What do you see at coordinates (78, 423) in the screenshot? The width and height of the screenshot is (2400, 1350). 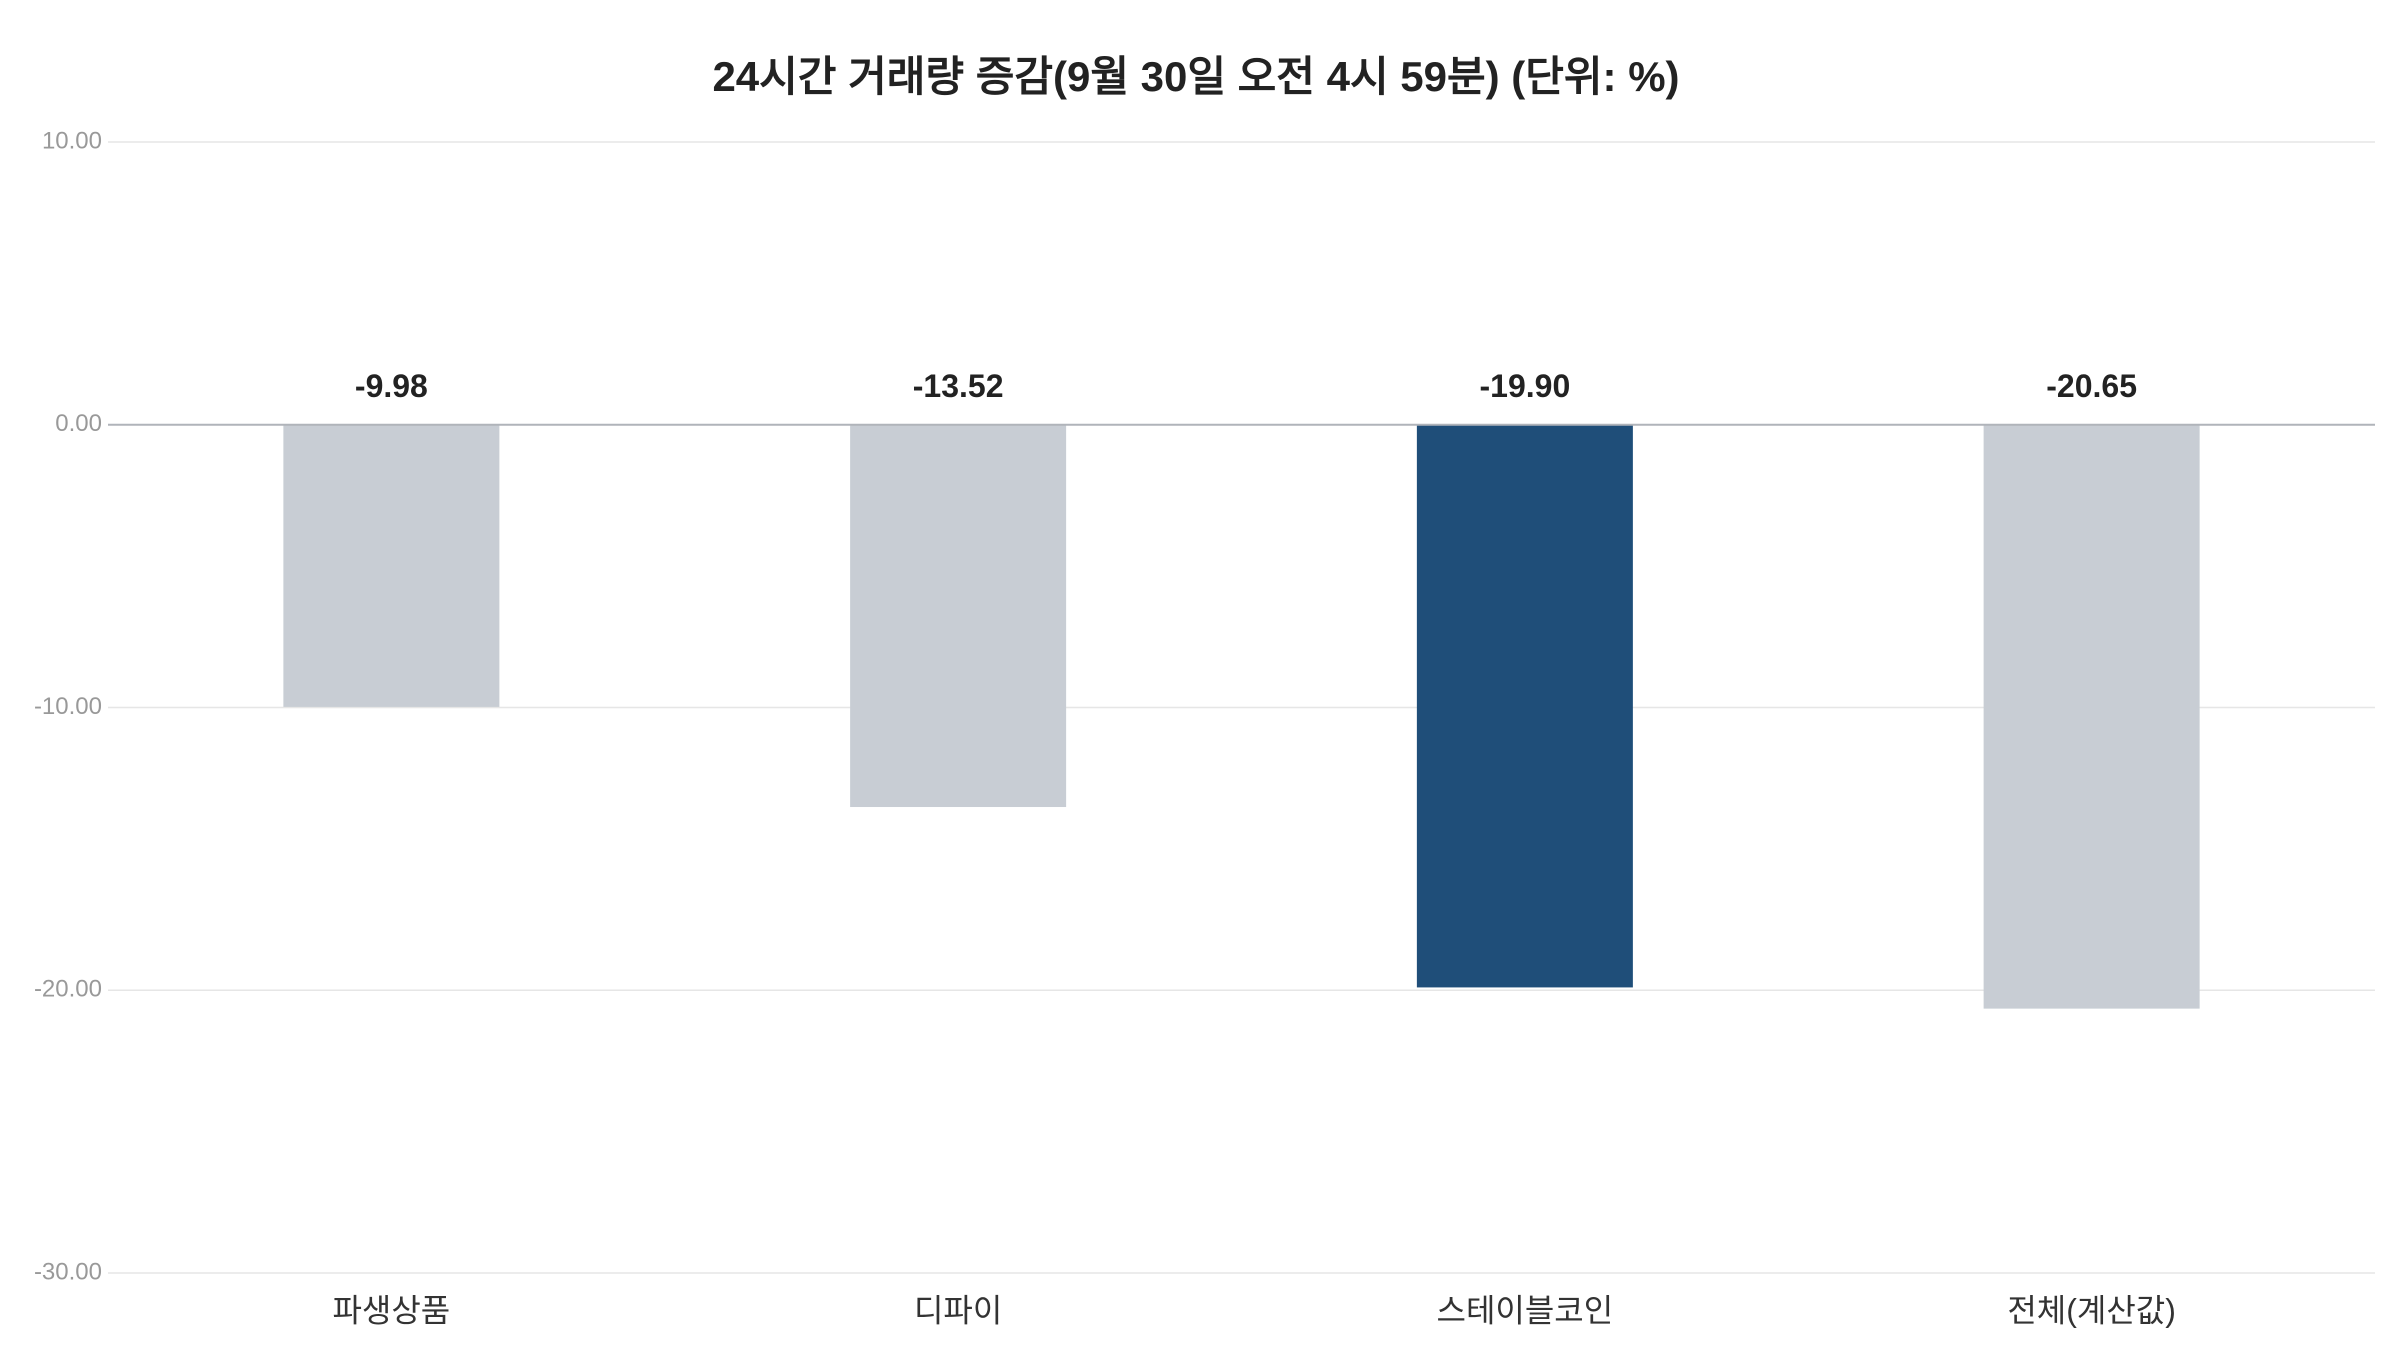 I see `y-tick-label: 0.00` at bounding box center [78, 423].